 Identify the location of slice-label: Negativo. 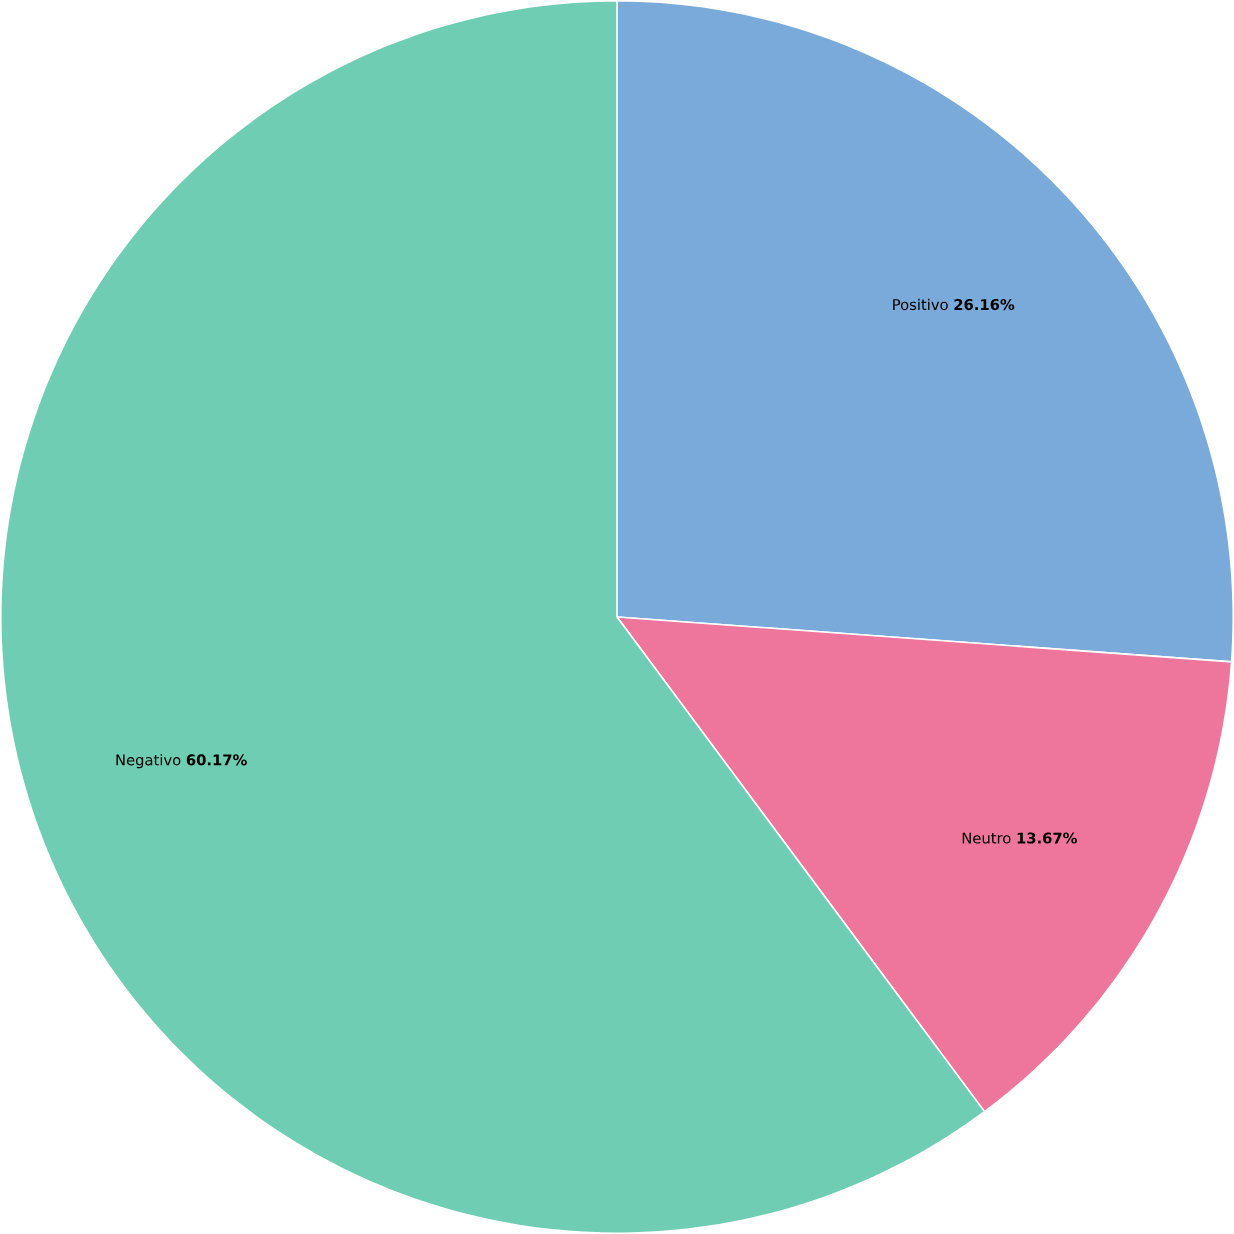
(148, 761).